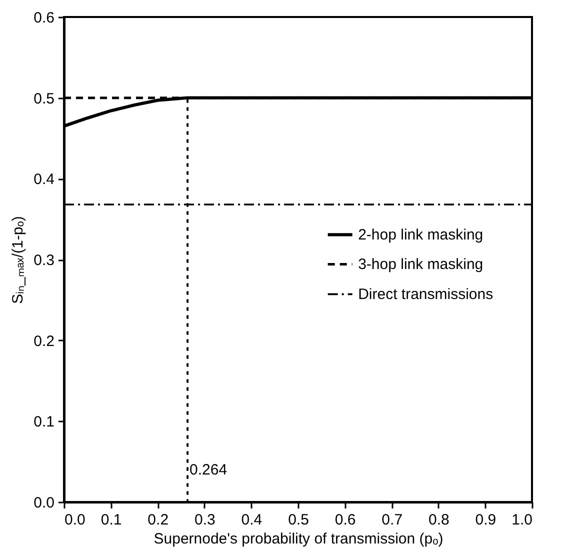 The width and height of the screenshot is (577, 557). Describe the element at coordinates (44, 422) in the screenshot. I see `y-tick-label: 0.1` at that location.